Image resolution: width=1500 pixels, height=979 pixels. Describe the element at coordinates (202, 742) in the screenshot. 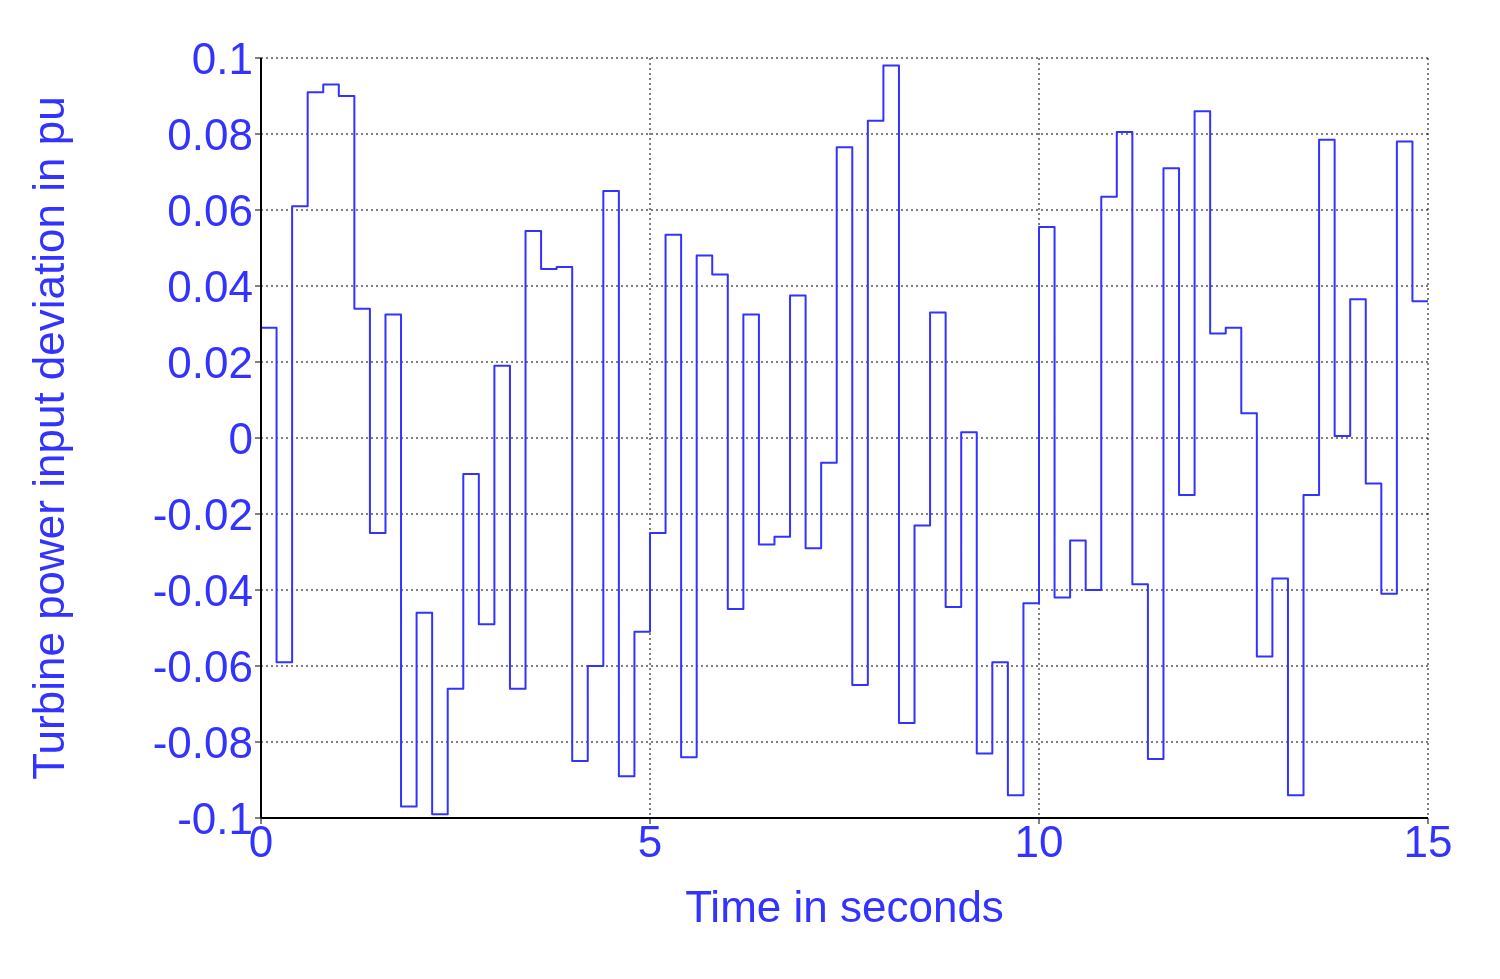

I see `y-tick-label: -0.08` at that location.